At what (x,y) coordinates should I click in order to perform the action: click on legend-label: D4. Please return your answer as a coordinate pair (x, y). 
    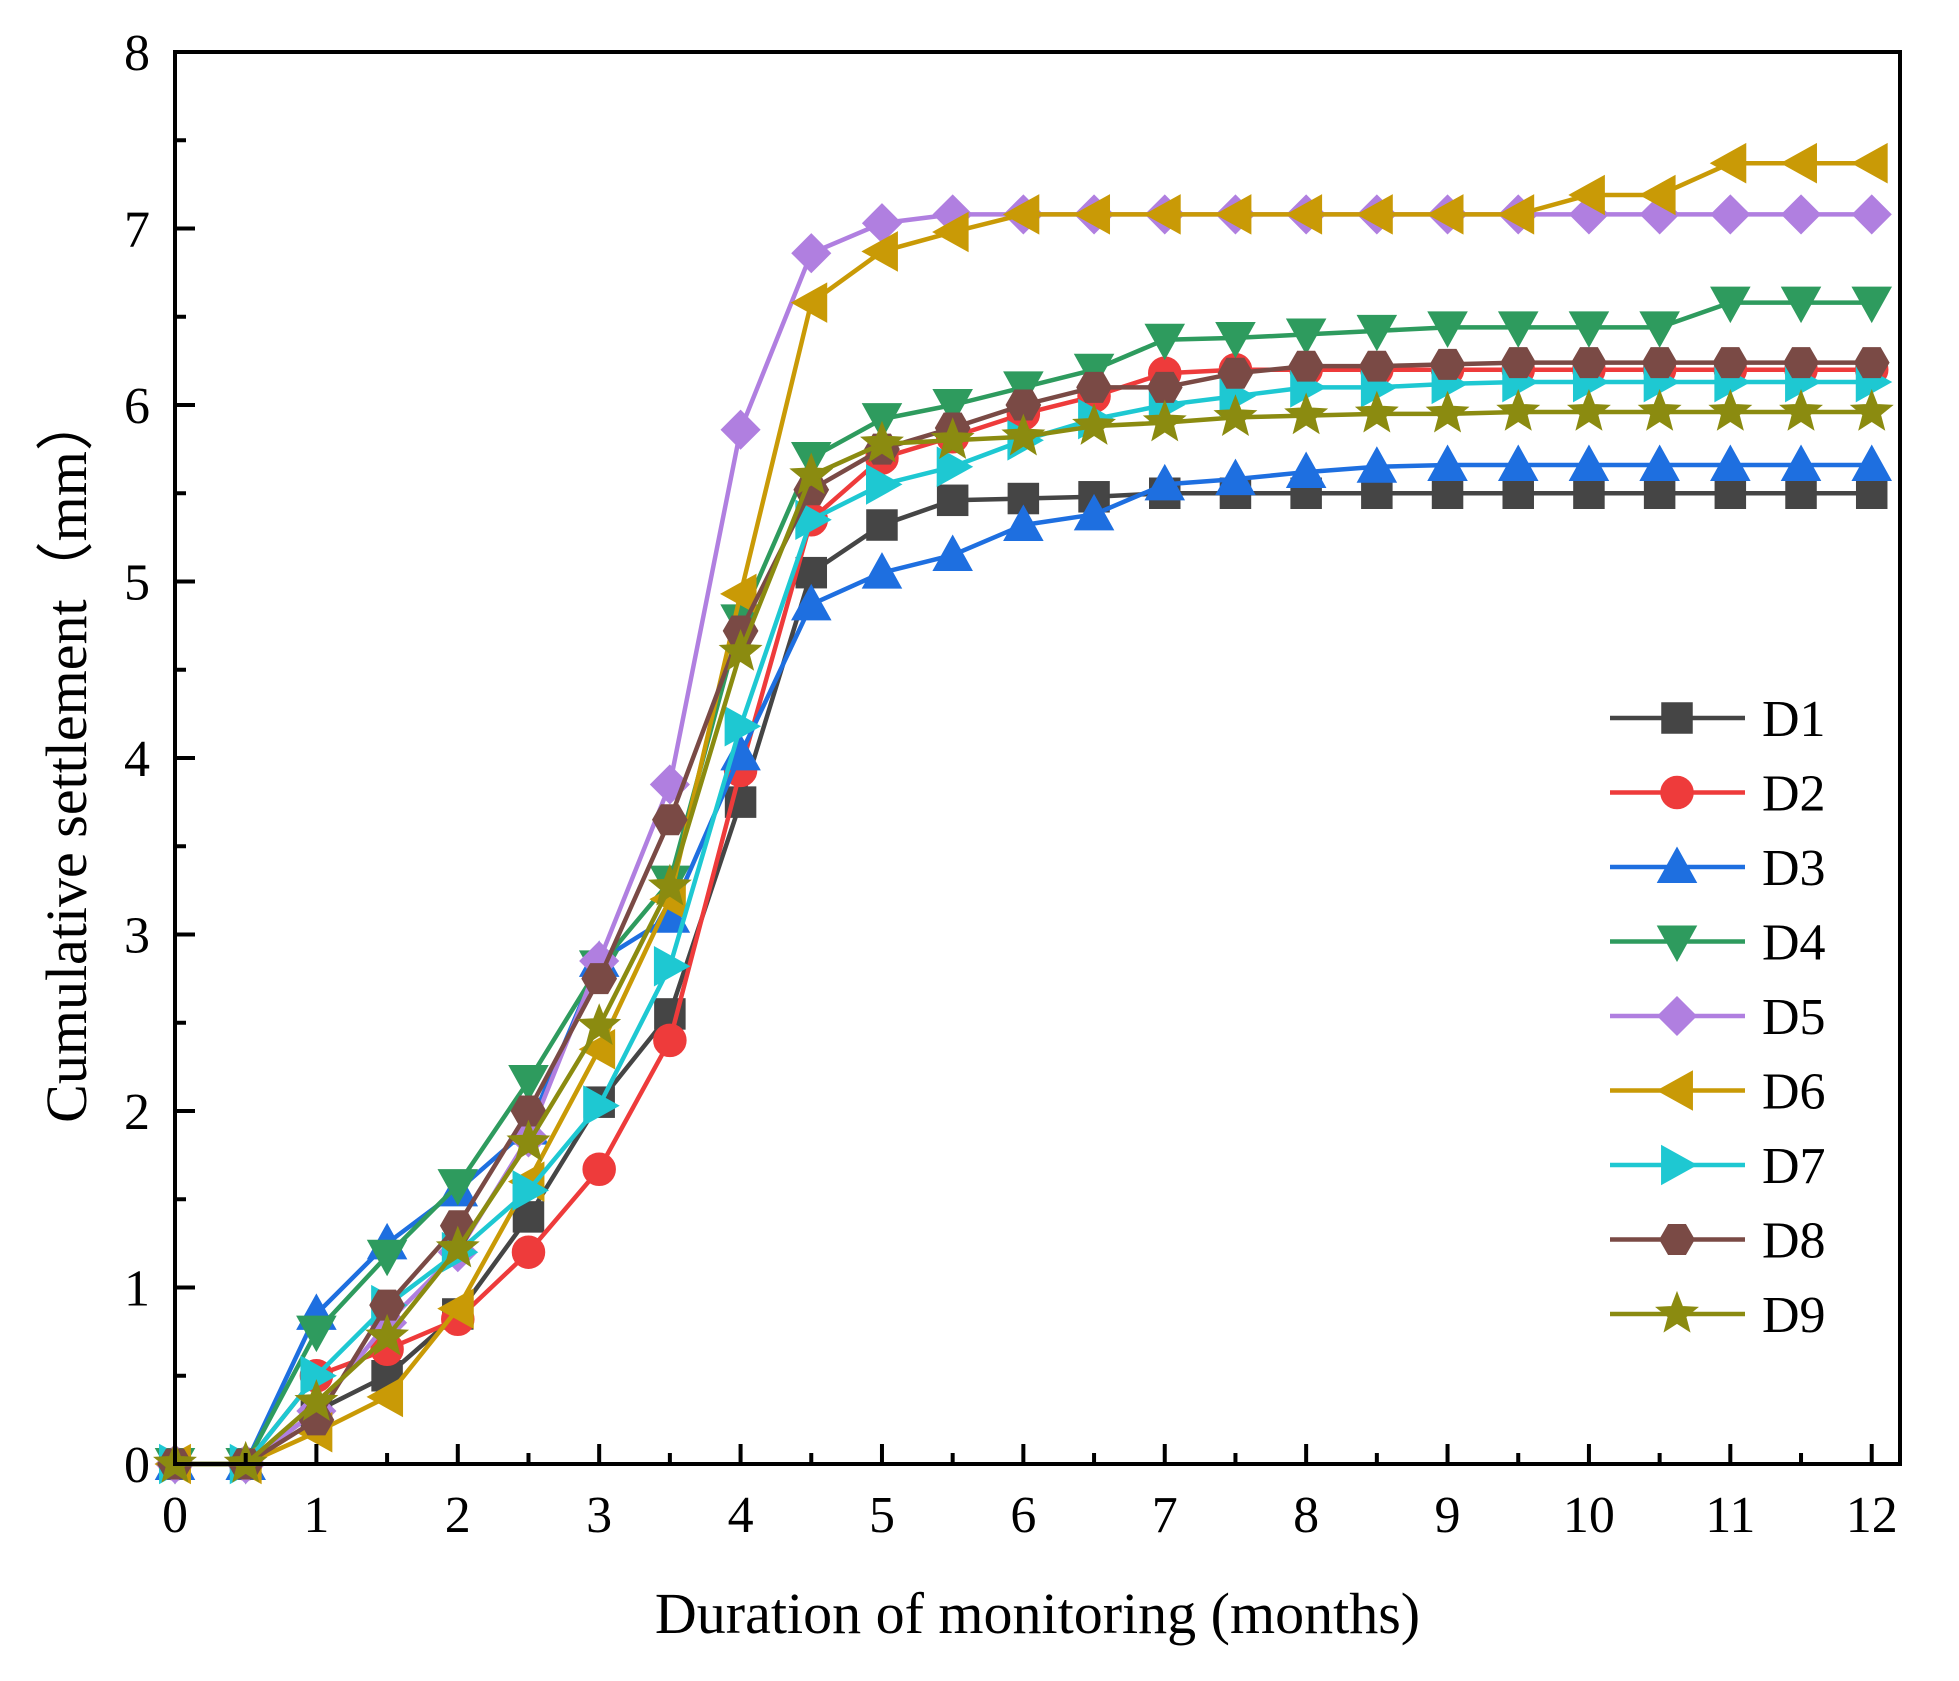
    Looking at the image, I should click on (1794, 943).